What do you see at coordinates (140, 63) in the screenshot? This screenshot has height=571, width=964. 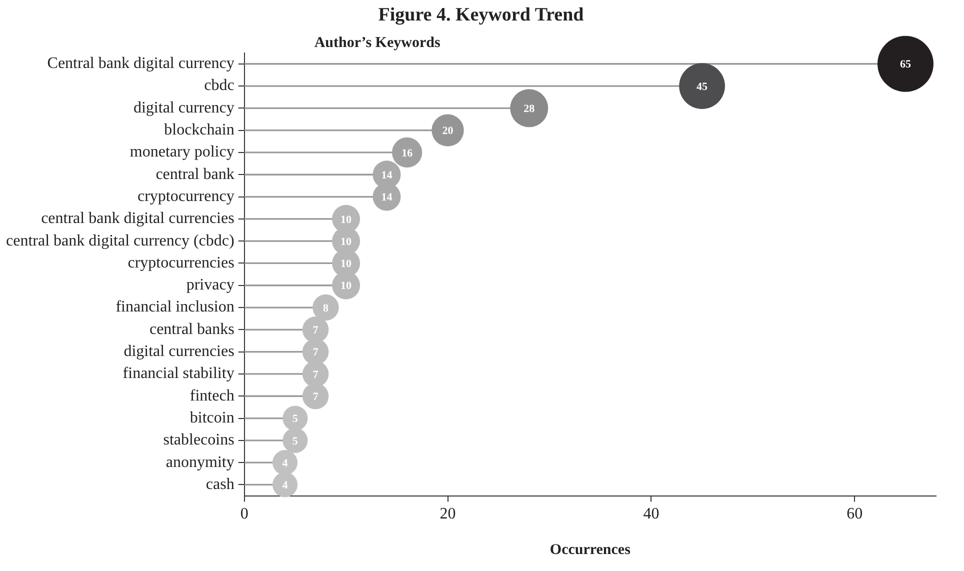 I see `y-tick-label: Central bank digital currency` at bounding box center [140, 63].